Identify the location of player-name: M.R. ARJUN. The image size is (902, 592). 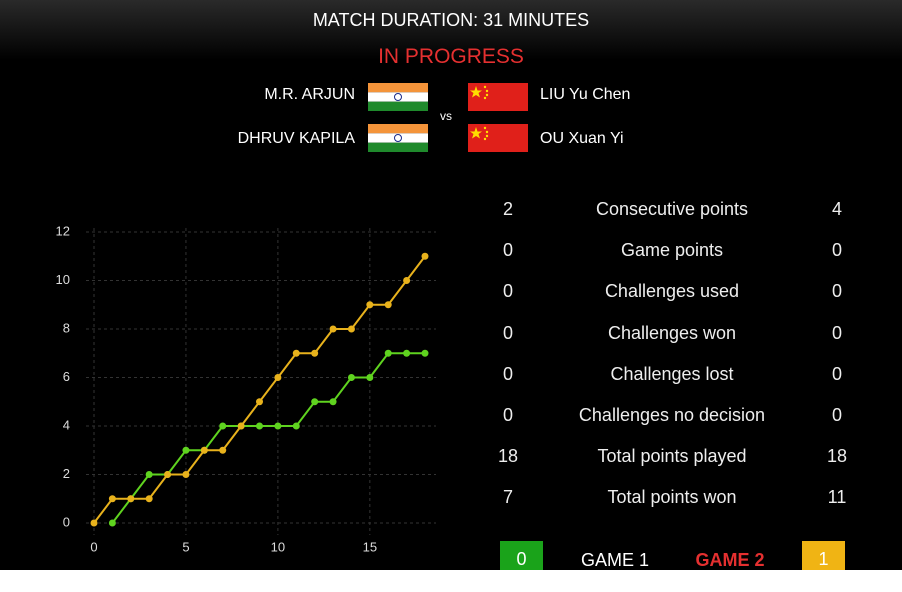
(309, 94).